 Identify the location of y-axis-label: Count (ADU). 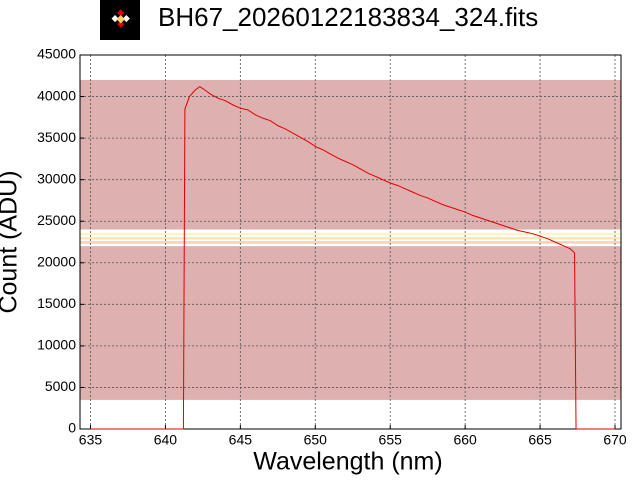
(11, 241).